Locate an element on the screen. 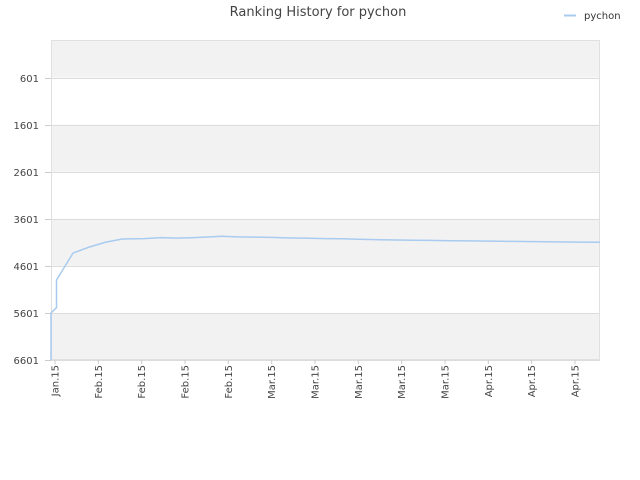  y-tick-label: 5601 is located at coordinates (26, 314).